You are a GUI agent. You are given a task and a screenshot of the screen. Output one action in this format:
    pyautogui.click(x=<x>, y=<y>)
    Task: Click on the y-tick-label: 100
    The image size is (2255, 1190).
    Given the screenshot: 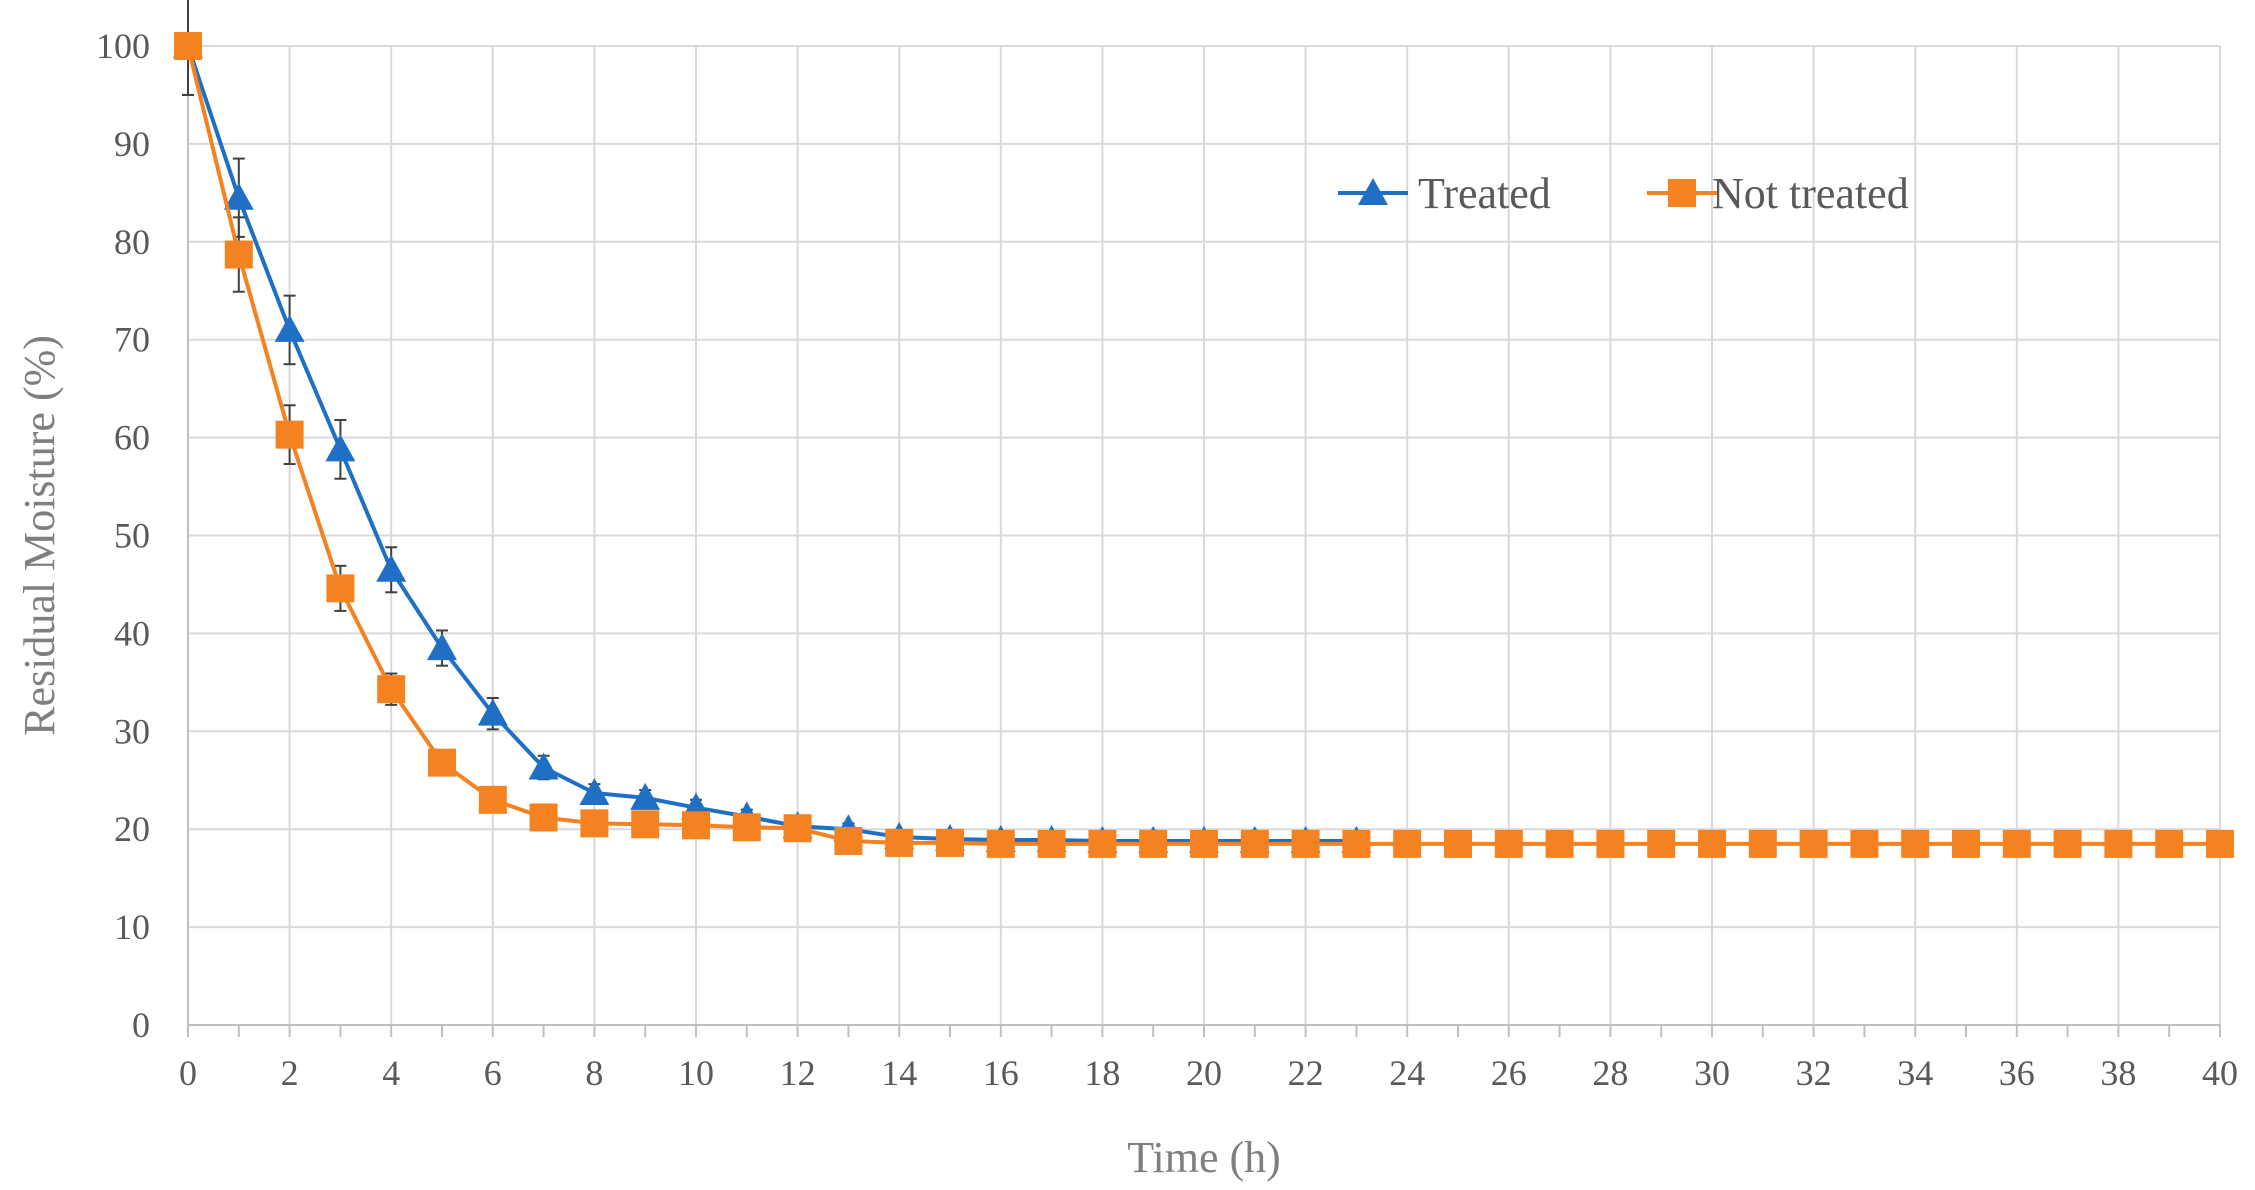 What is the action you would take?
    pyautogui.click(x=123, y=46)
    